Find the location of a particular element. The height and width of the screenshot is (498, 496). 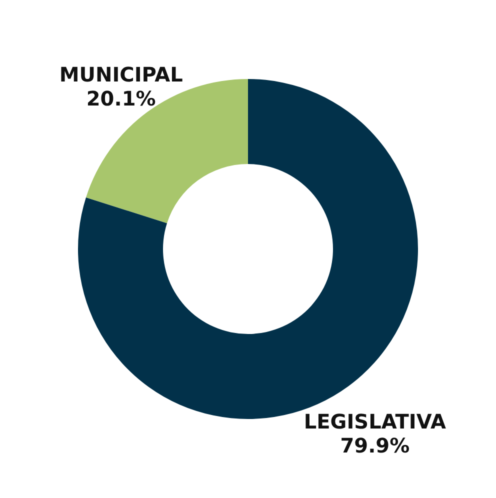

slice-label: MUNICIPAL is located at coordinates (121, 74).